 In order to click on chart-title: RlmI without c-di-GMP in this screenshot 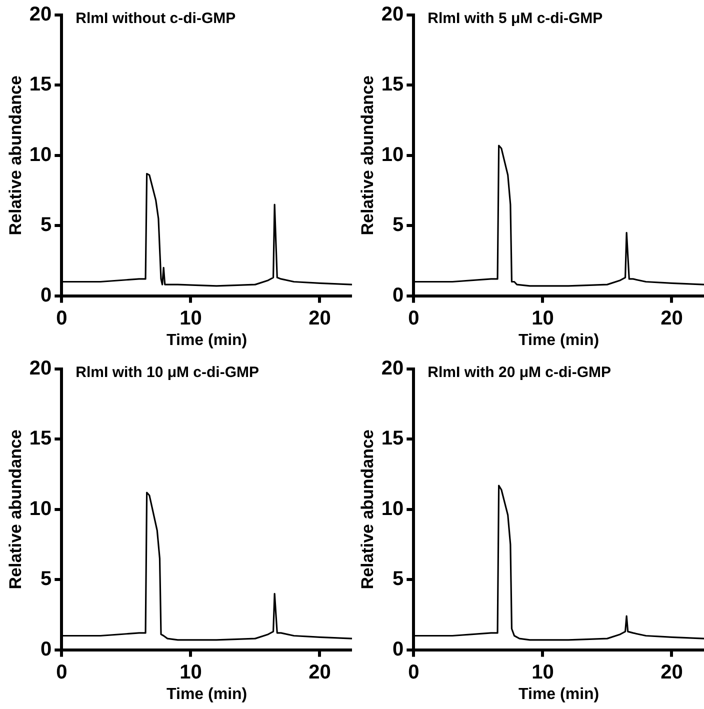, I will do `click(156, 19)`.